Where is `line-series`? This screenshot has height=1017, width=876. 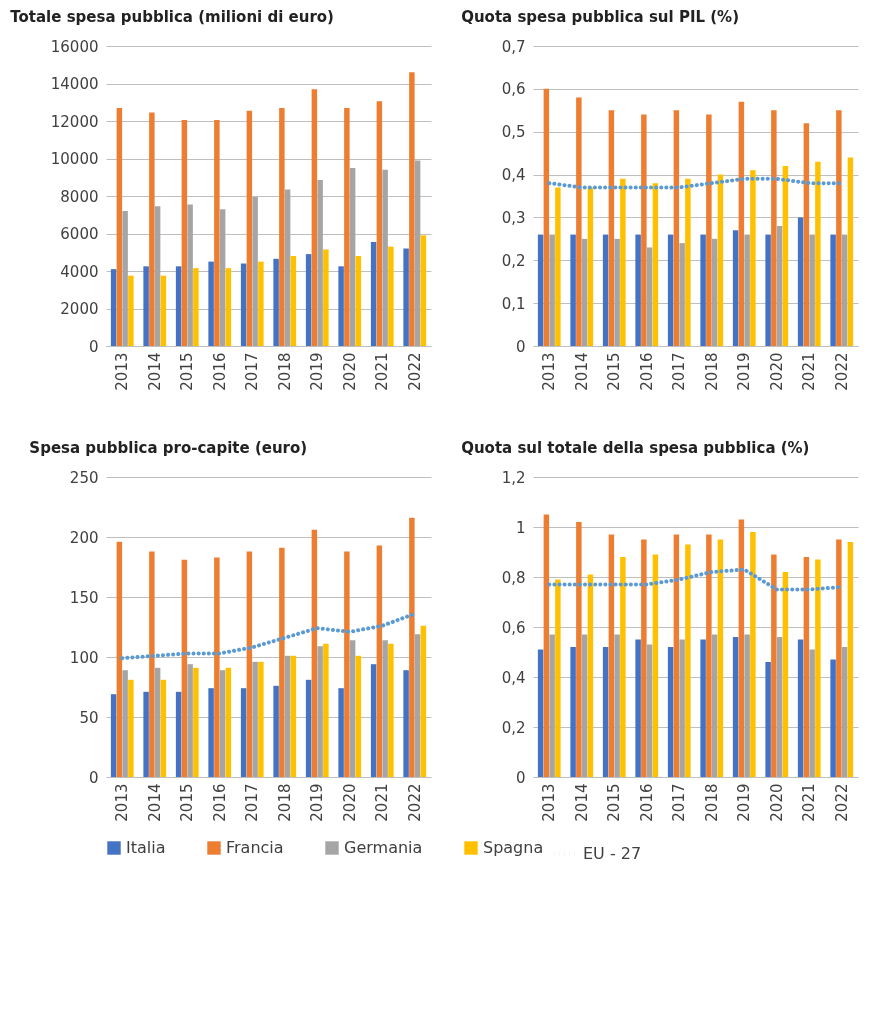
line-series is located at coordinates (268, 636).